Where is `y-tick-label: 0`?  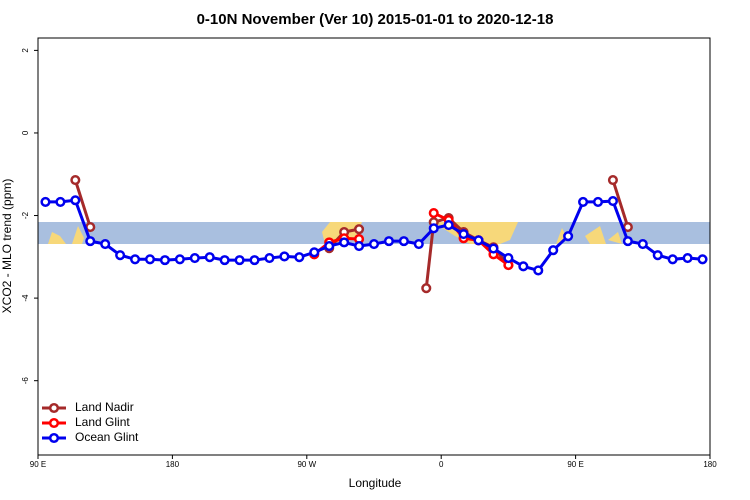 y-tick-label: 0 is located at coordinates (25, 132).